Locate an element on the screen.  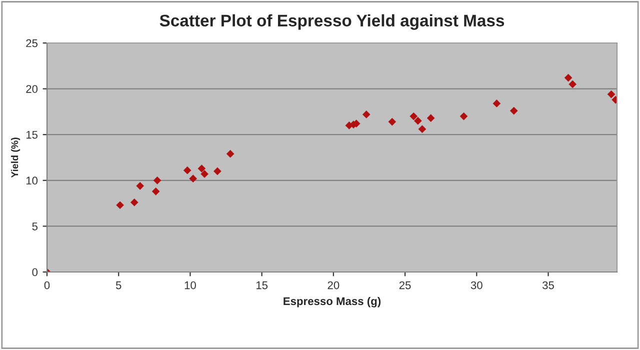
y-tick-label: 25 is located at coordinates (32, 43).